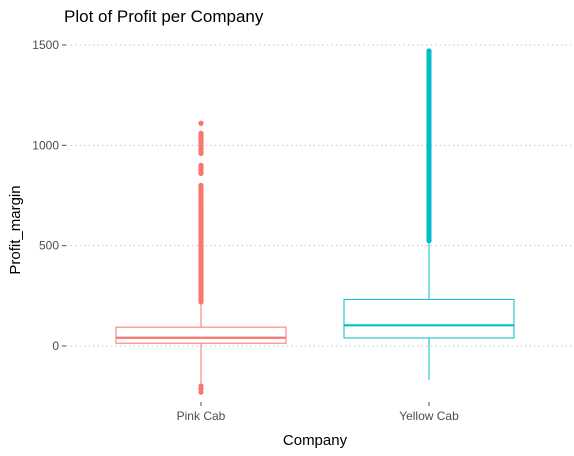 This screenshot has width=574, height=456. I want to click on x-tick-label-0: Pink Cab, so click(201, 416).